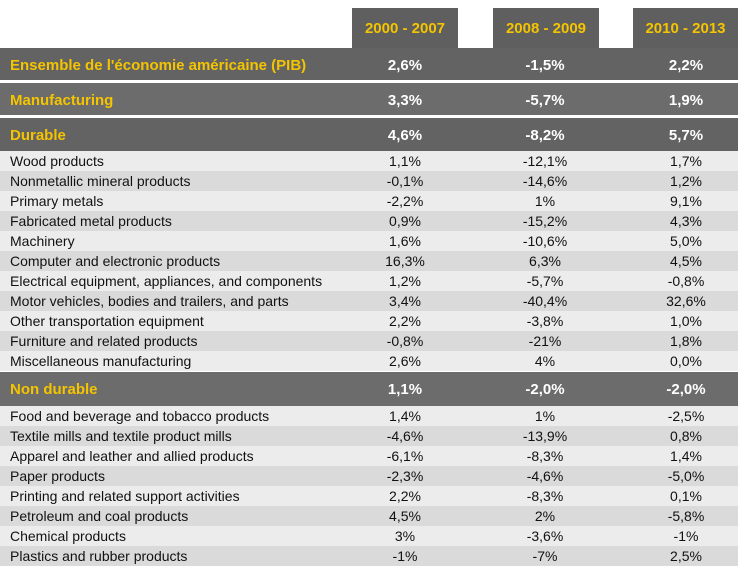 This screenshot has height=577, width=738. Describe the element at coordinates (101, 361) in the screenshot. I see `row-label: Miscellaneous manufacturing` at that location.